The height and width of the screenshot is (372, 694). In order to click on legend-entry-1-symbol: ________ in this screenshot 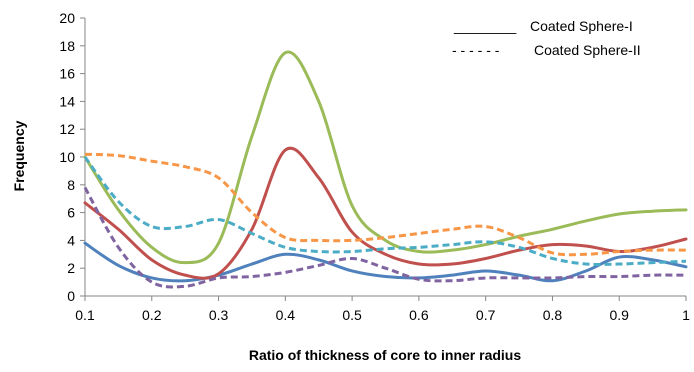, I will do `click(485, 26)`.